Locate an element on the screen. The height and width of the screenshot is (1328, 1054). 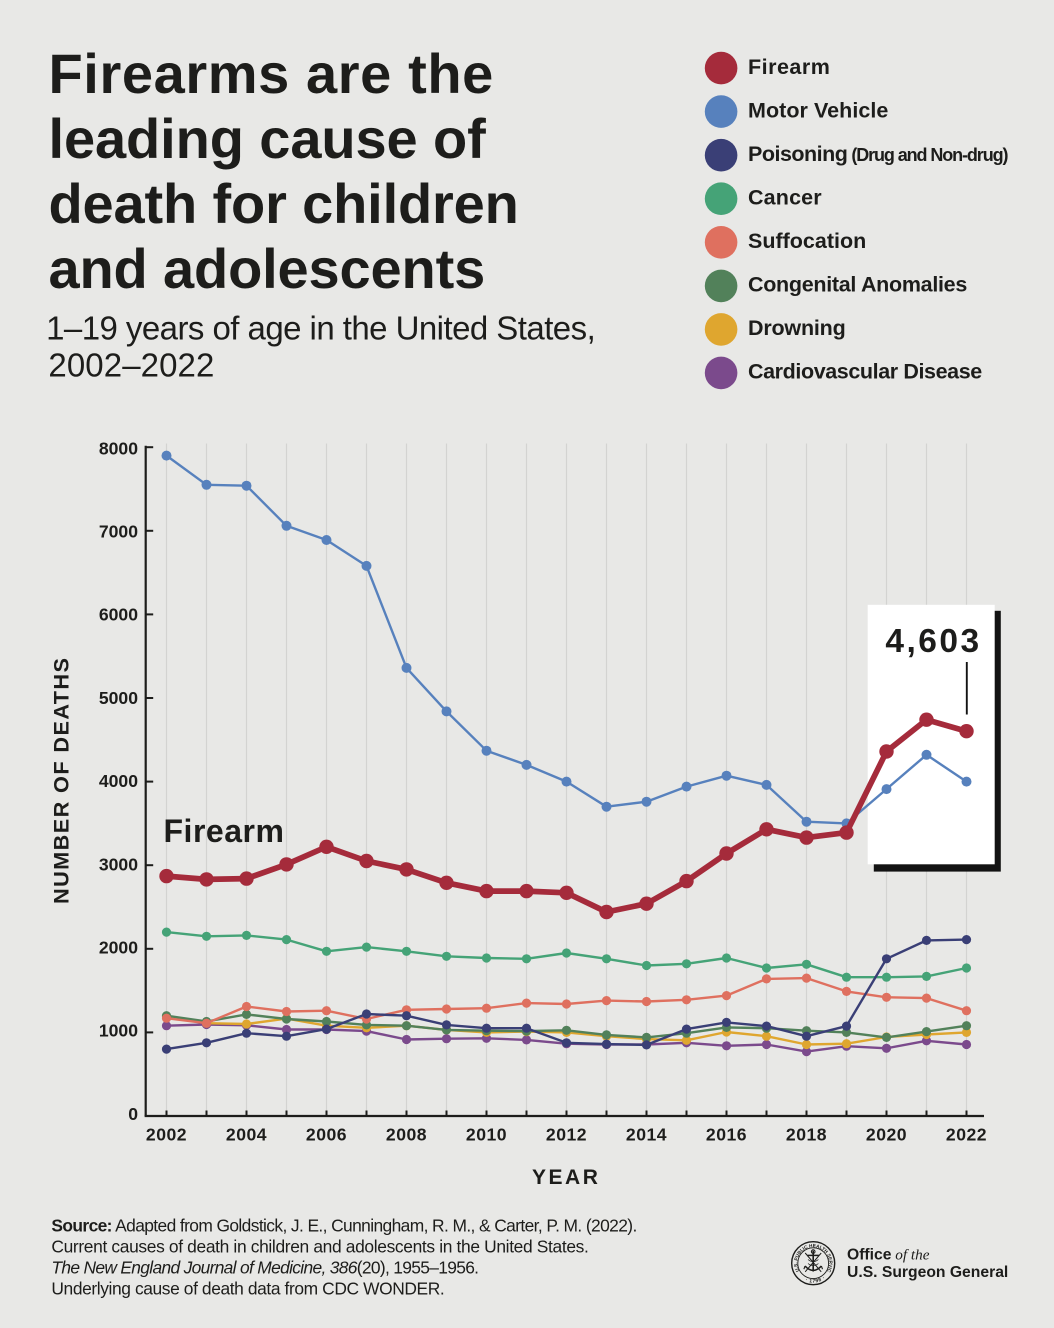
svg-text: 0 is located at coordinates (133, 1114).